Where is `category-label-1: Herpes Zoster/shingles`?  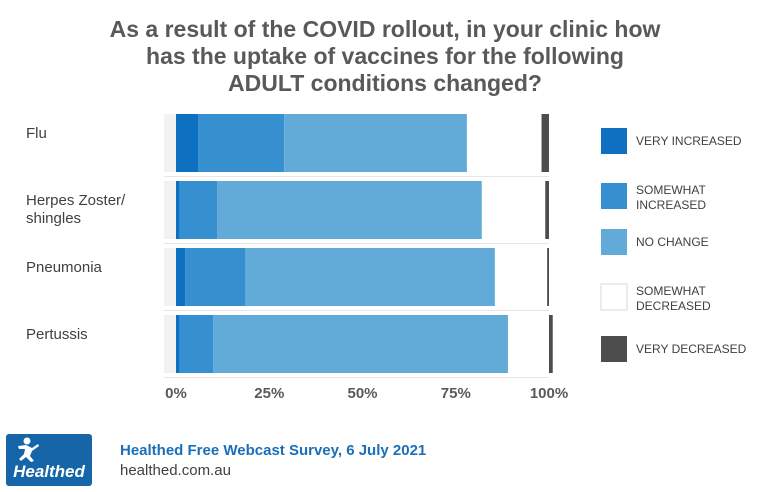
category-label-1: Herpes Zoster/shingles is located at coordinates (76, 209).